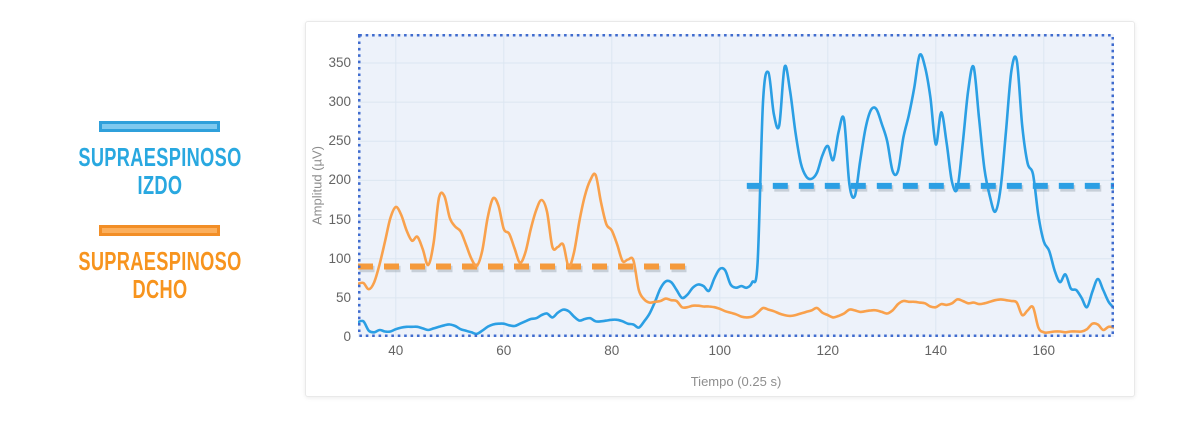 This screenshot has width=1200, height=422. Describe the element at coordinates (339, 141) in the screenshot. I see `y-tick-label: 250` at that location.